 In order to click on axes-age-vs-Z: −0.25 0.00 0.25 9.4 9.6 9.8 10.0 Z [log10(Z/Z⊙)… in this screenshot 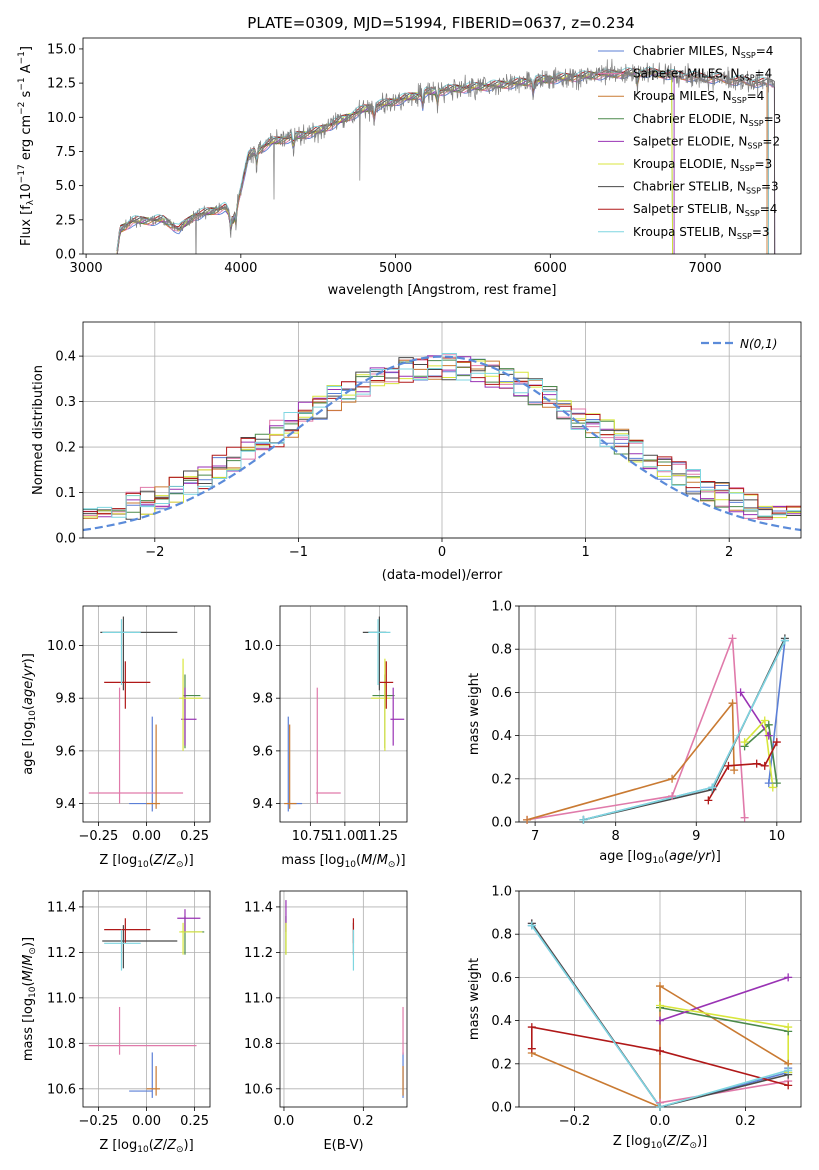, I will do `click(116, 737)`.